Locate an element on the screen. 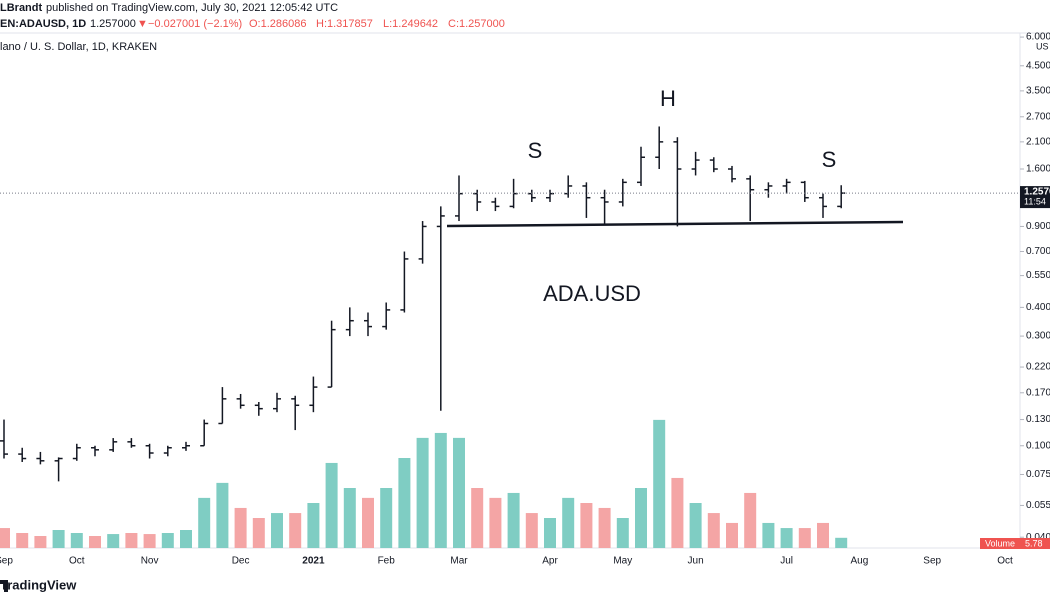 The height and width of the screenshot is (600, 1050). change: −0.027001 (−2.1%) is located at coordinates (195, 24).